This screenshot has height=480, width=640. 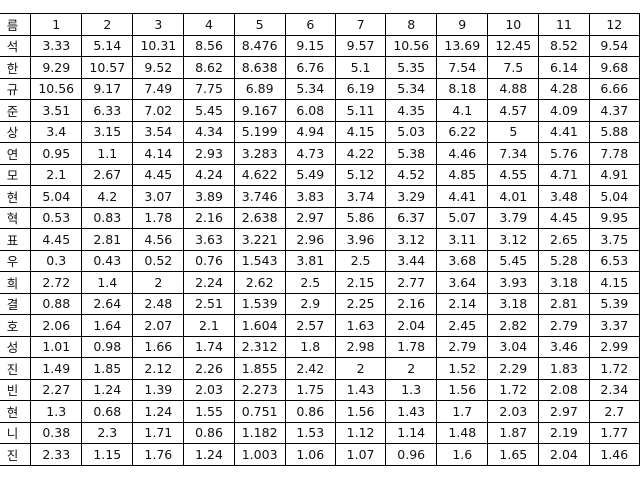 What do you see at coordinates (158, 346) in the screenshot?
I see `value-cell: 1.66` at bounding box center [158, 346].